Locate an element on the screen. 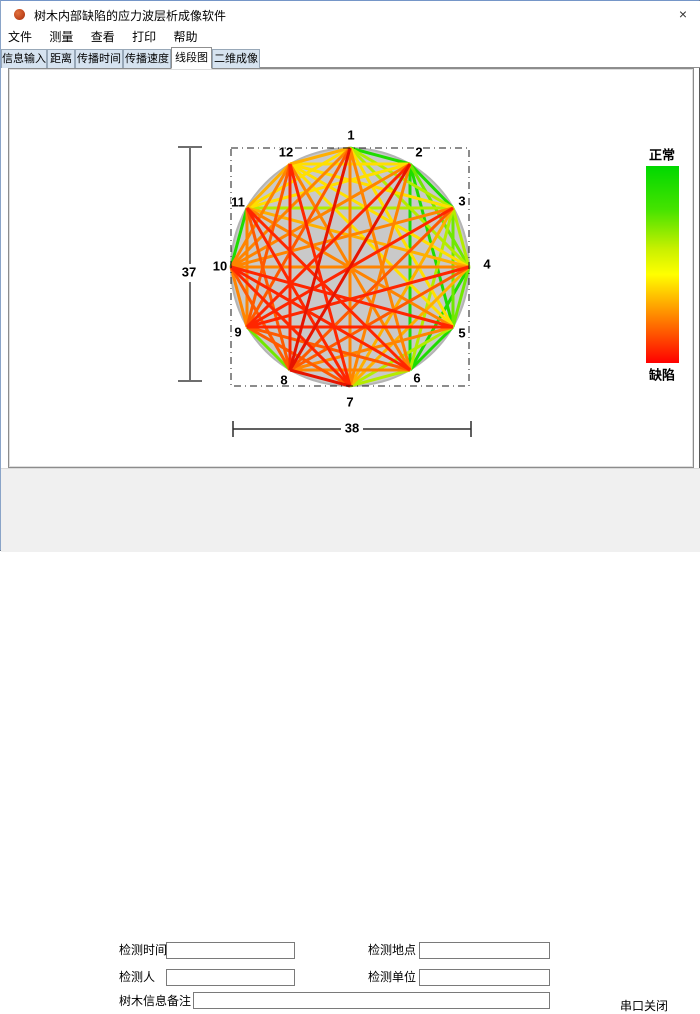  menu-measure: 测量 is located at coordinates (61, 37).